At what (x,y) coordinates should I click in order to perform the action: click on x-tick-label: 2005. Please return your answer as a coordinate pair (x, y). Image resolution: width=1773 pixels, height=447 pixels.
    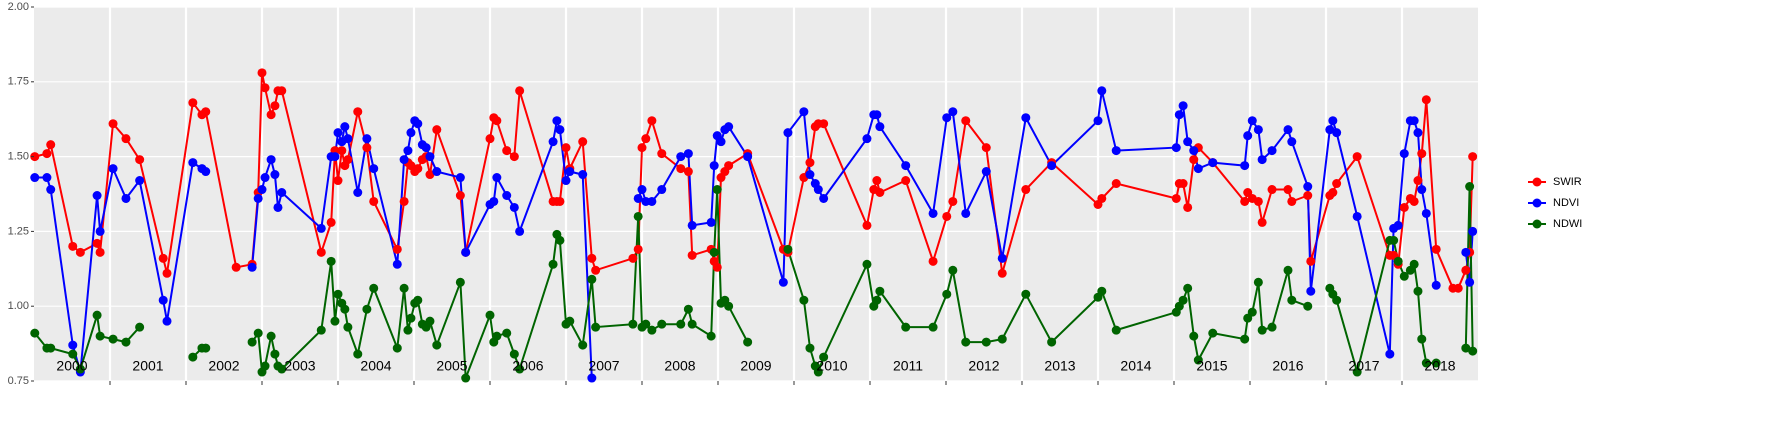
    Looking at the image, I should click on (451, 366).